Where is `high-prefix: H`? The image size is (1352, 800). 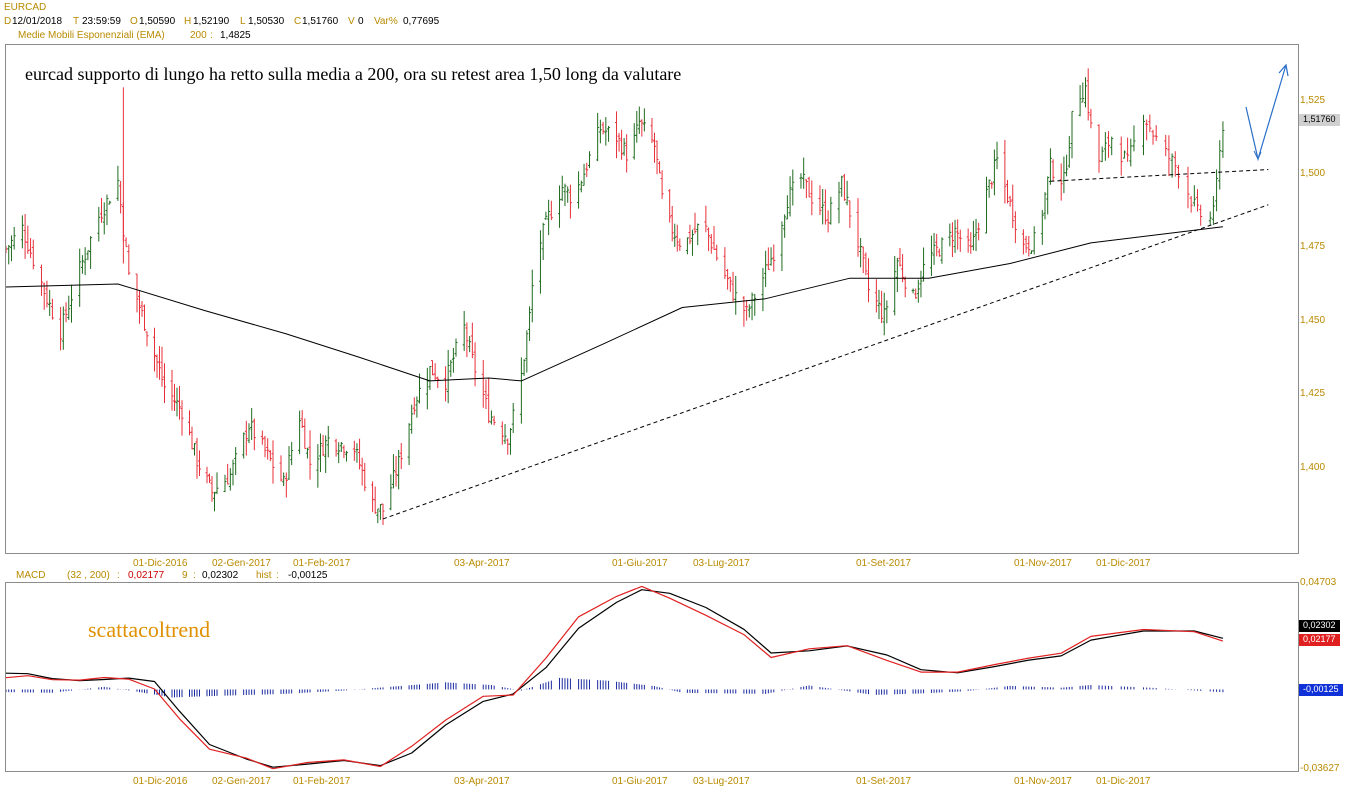 high-prefix: H is located at coordinates (188, 21).